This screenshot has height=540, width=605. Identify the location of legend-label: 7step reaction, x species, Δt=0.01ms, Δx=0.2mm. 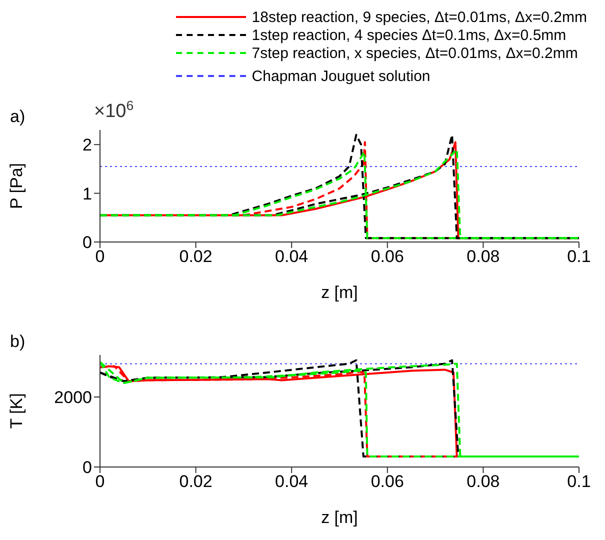
(415, 53).